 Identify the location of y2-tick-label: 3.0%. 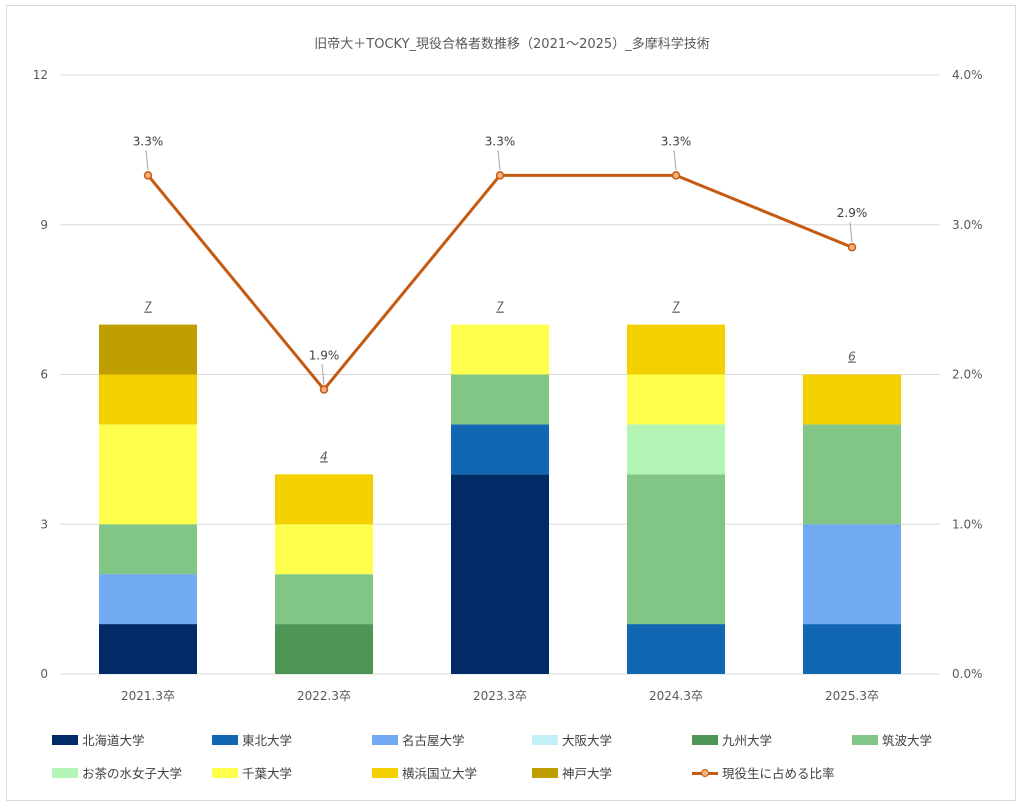
(967, 225).